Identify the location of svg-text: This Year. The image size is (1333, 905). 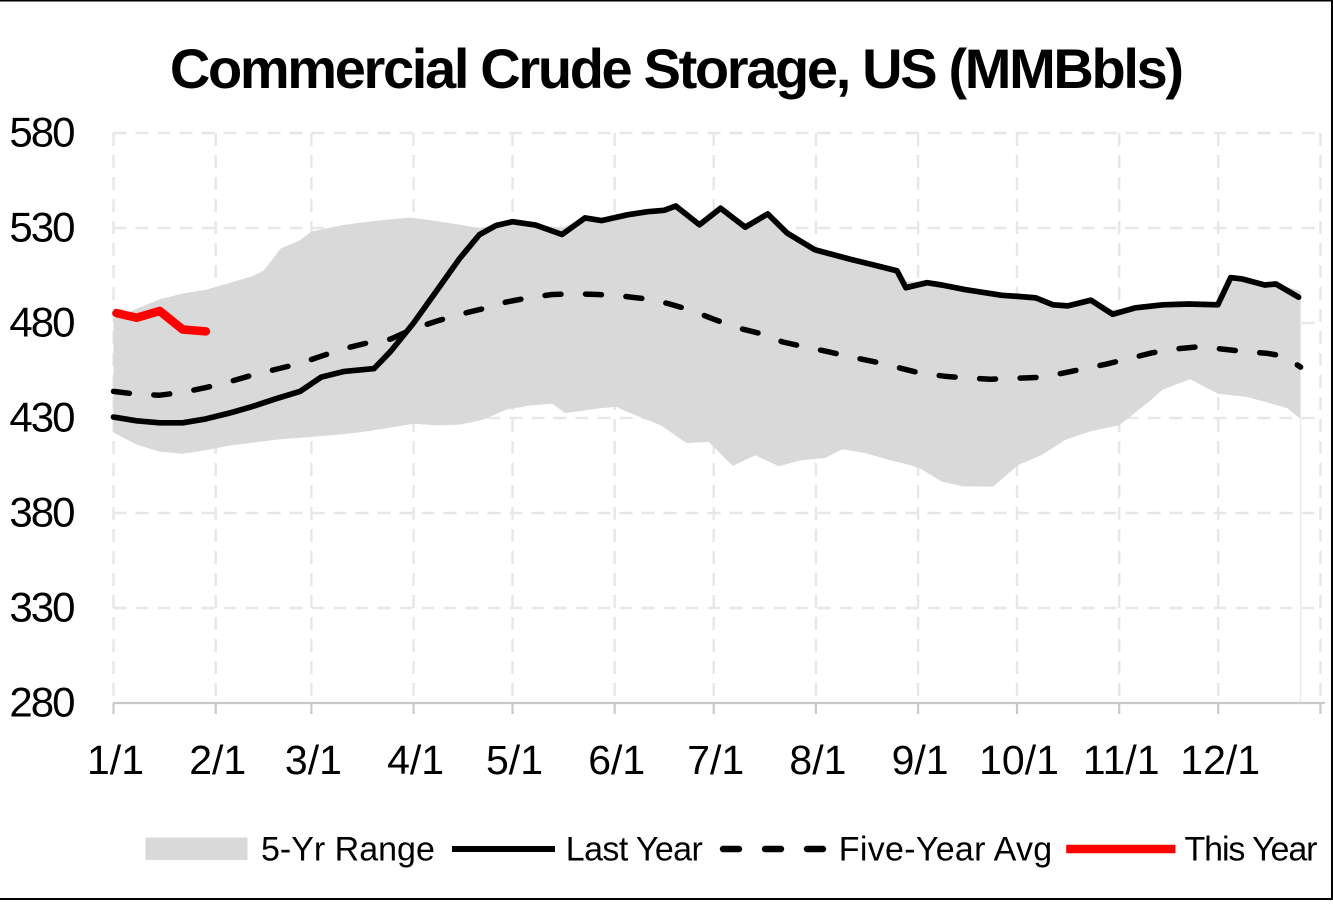
(1251, 850).